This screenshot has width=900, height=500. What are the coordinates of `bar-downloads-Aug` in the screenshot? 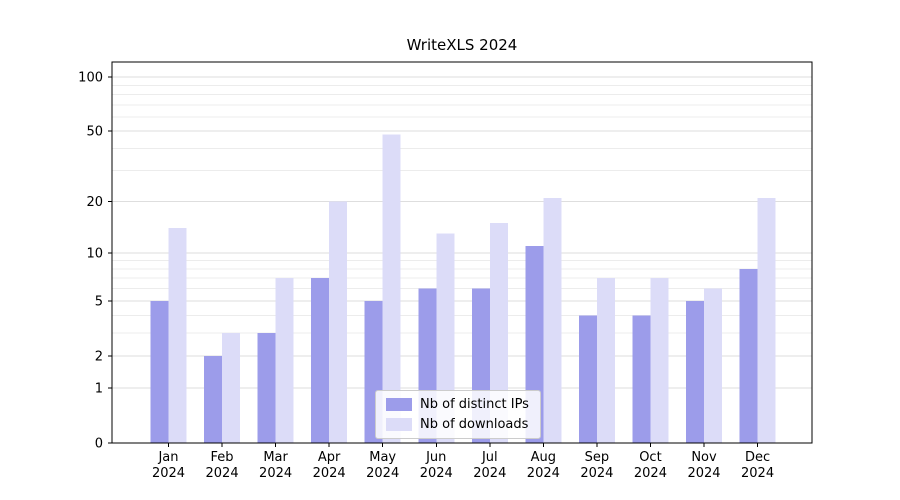 It's located at (552, 320).